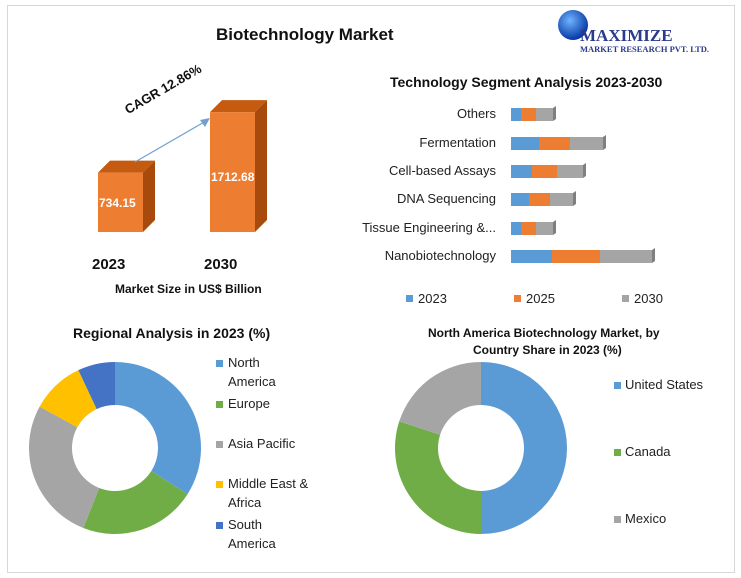 This screenshot has height=578, width=741. Describe the element at coordinates (476, 113) in the screenshot. I see `category-label: Others` at that location.